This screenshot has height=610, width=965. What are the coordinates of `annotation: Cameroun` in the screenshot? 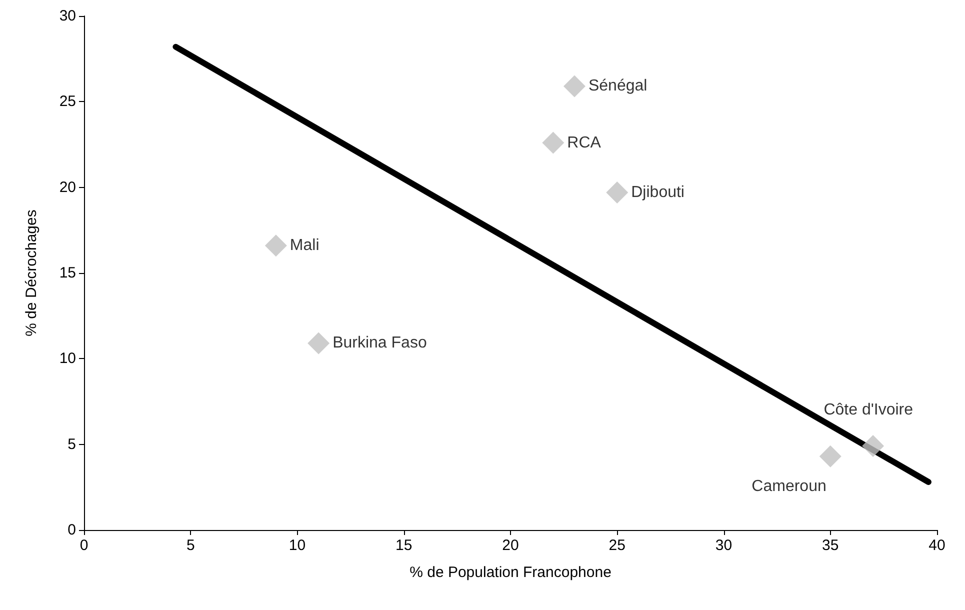 It's located at (789, 486).